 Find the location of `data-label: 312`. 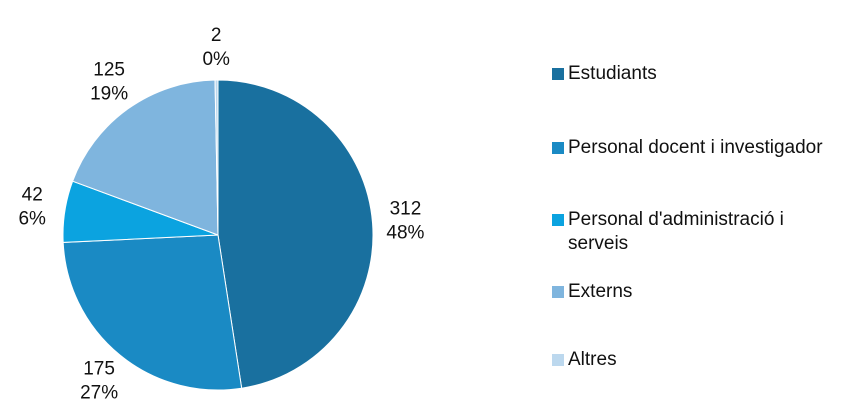

data-label: 312 is located at coordinates (406, 209).